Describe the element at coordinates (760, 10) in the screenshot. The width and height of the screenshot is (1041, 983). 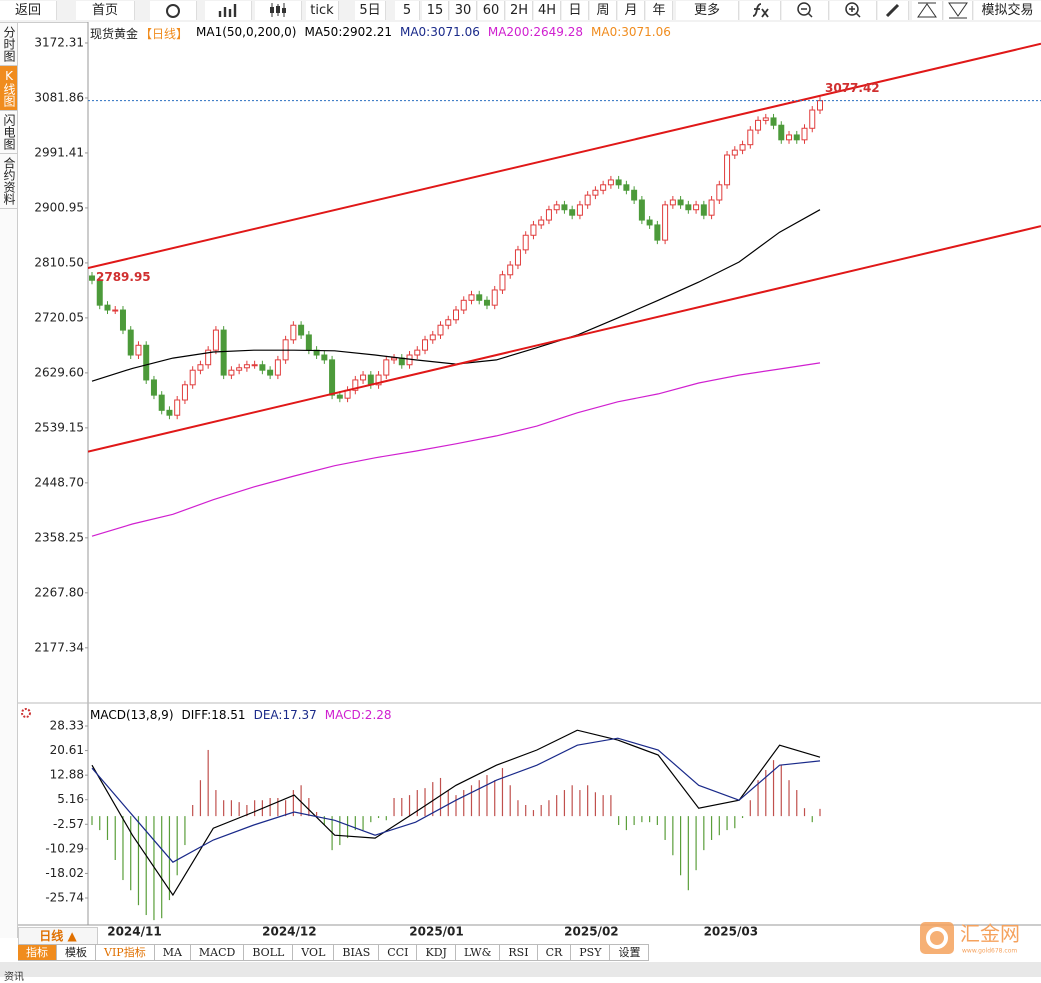
I see `fx-button` at that location.